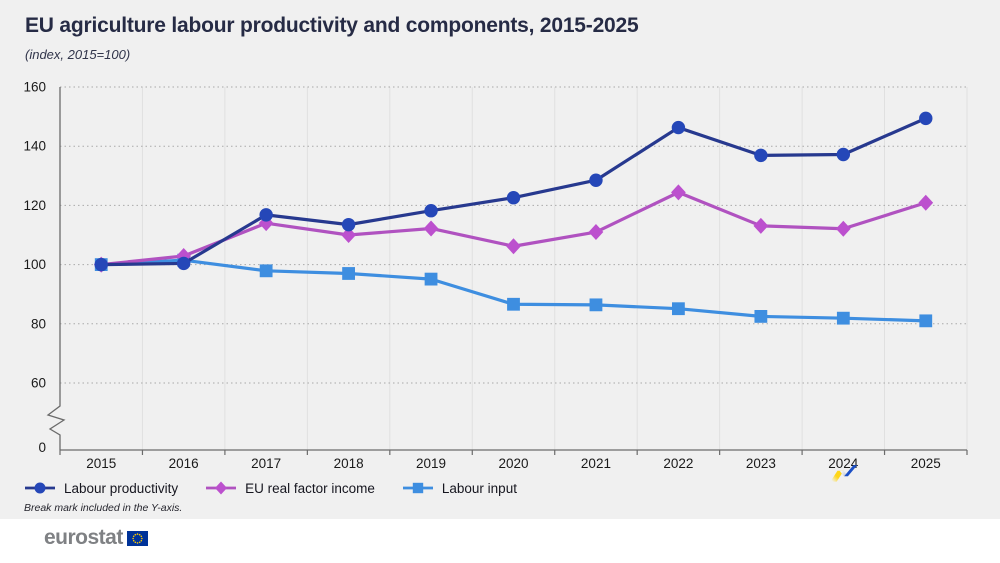 This screenshot has height=563, width=1000. I want to click on legend-item-labour-input: Labour input, so click(459, 488).